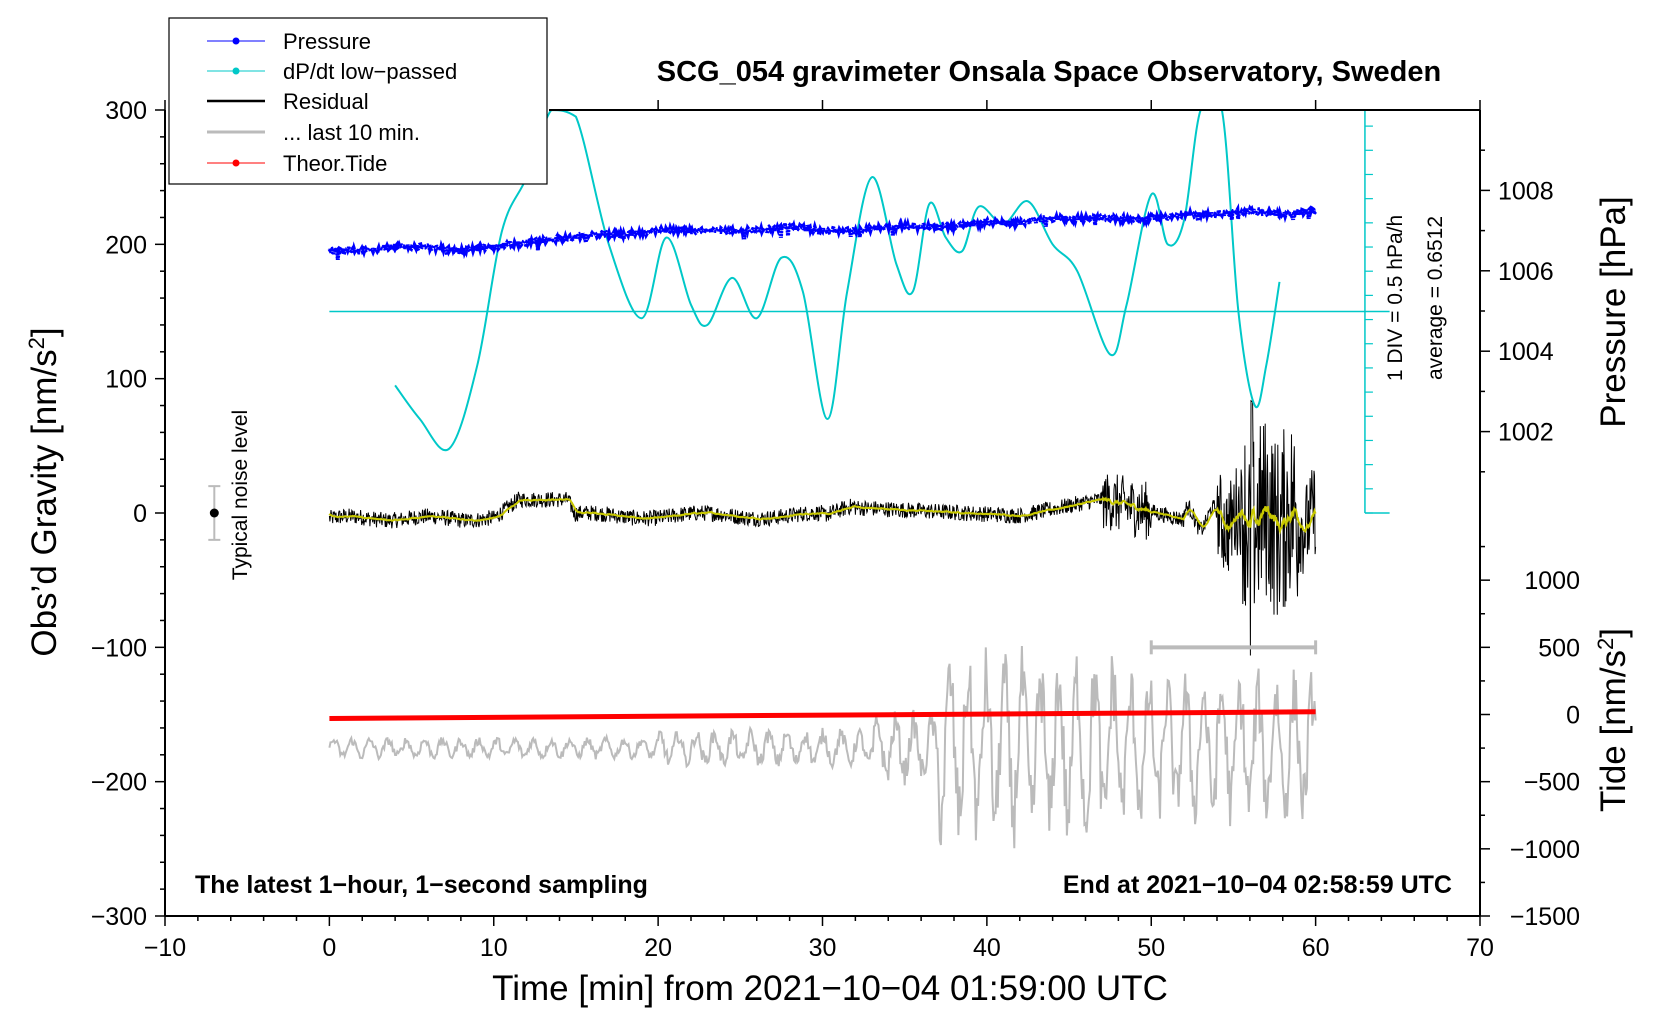 This screenshot has height=1020, width=1660. What do you see at coordinates (335, 163) in the screenshot?
I see `legend-label-tide: Theor.Tide` at bounding box center [335, 163].